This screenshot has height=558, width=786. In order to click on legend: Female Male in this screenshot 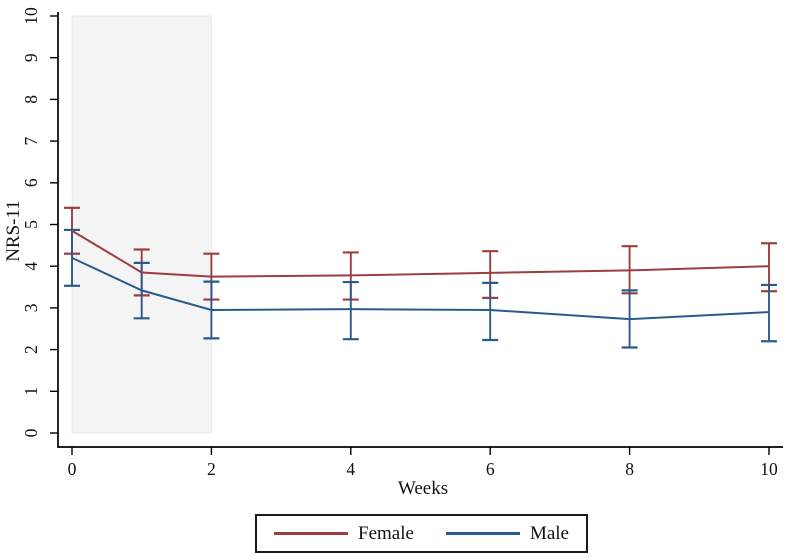, I will do `click(421, 533)`.